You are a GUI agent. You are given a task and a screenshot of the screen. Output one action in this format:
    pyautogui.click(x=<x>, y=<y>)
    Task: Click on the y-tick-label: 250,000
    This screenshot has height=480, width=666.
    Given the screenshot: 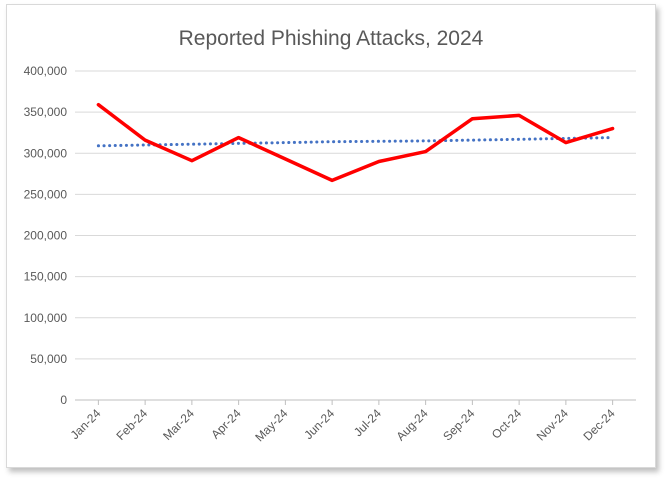 What is the action you would take?
    pyautogui.click(x=46, y=194)
    